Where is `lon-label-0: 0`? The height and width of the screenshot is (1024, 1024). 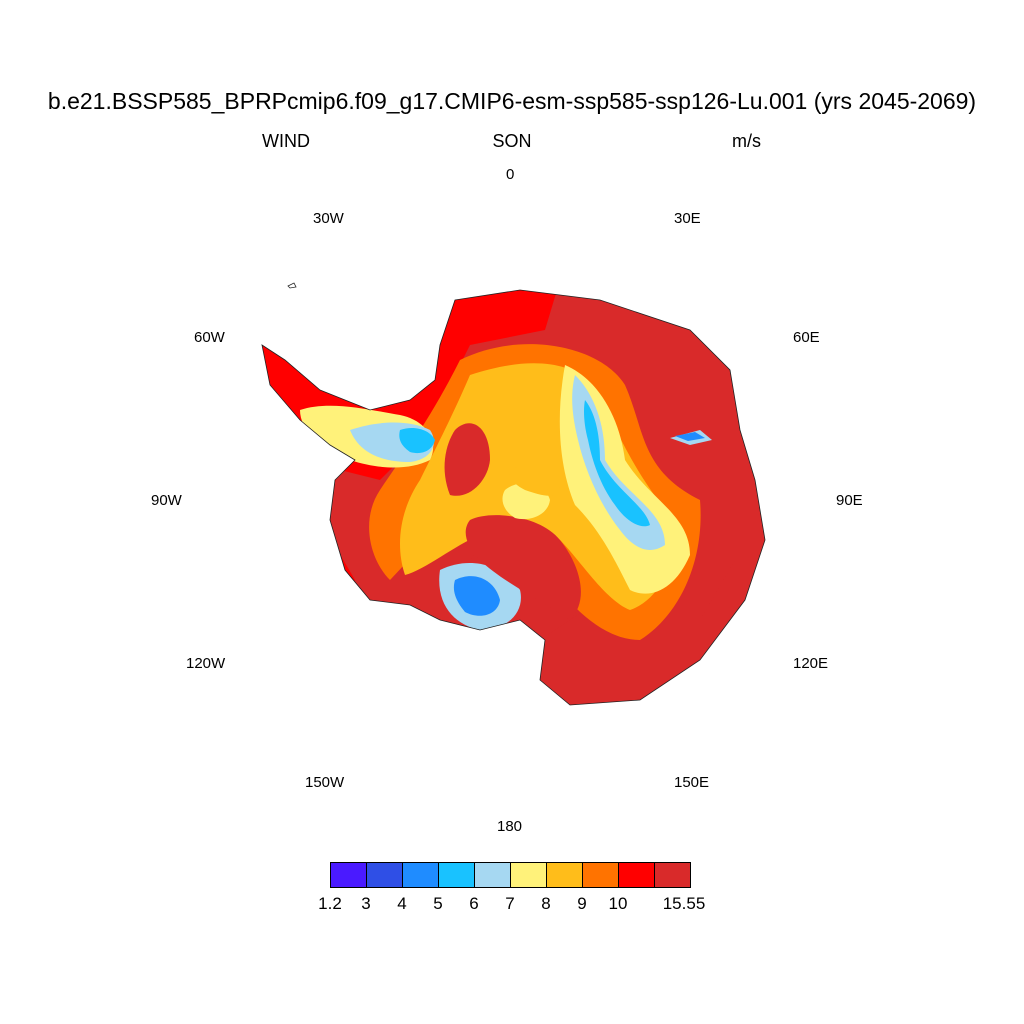
lon-label-0: 0 is located at coordinates (510, 174).